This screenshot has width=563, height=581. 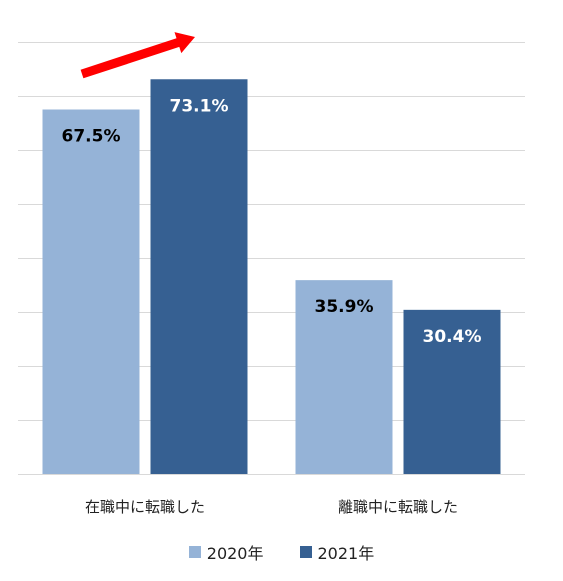 I want to click on legend-item-2020: 2020年, so click(x=226, y=552).